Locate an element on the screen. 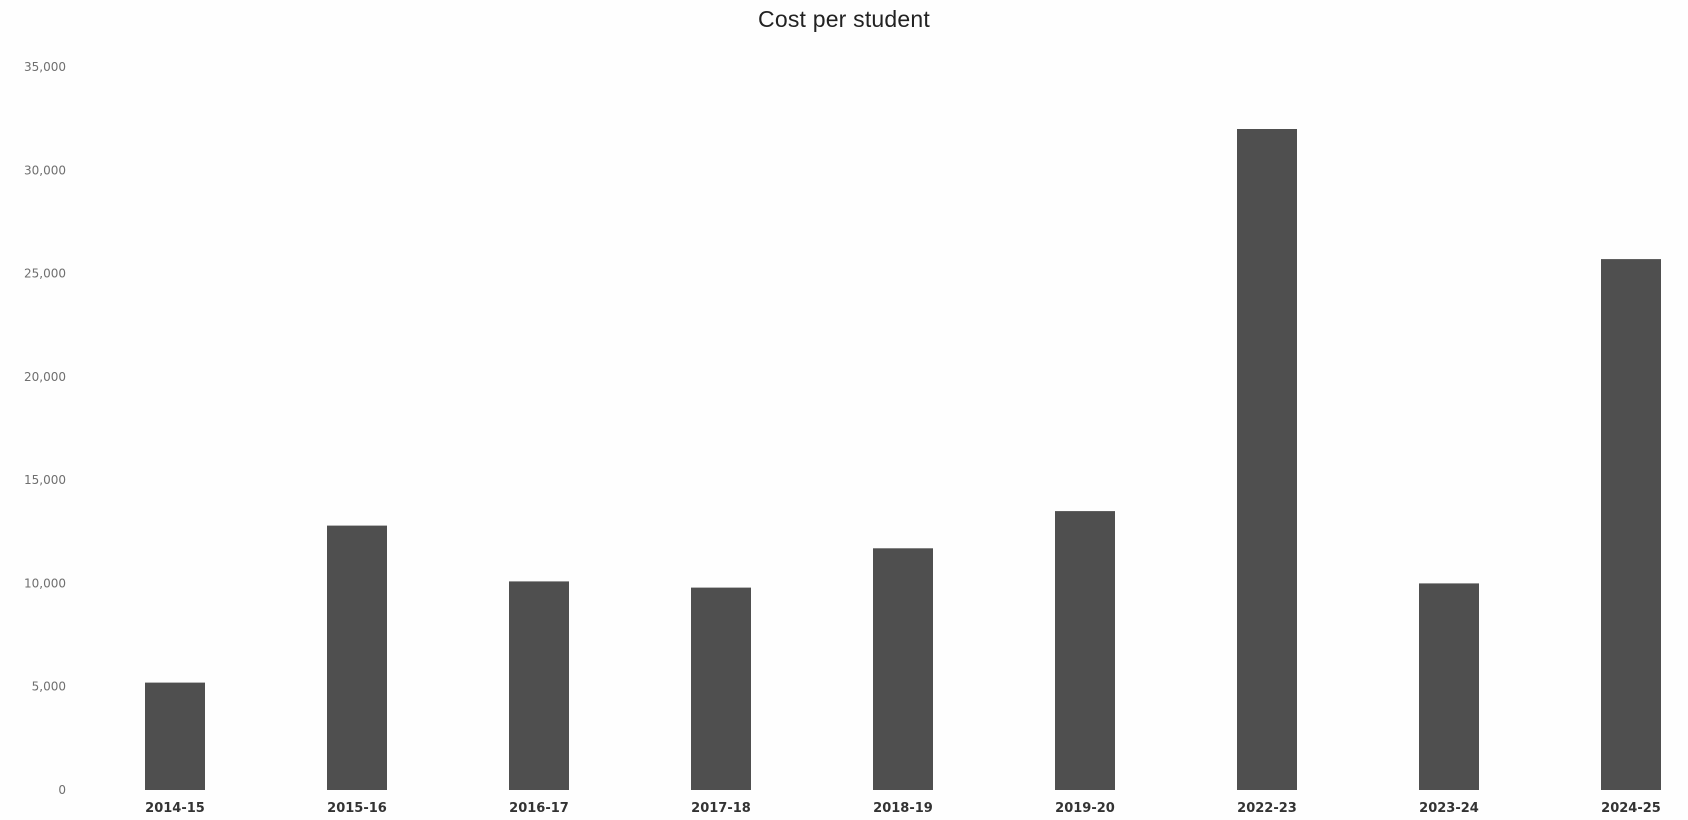 Image resolution: width=1688 pixels, height=820 pixels. y-tick-label: 35,000 is located at coordinates (45, 67).